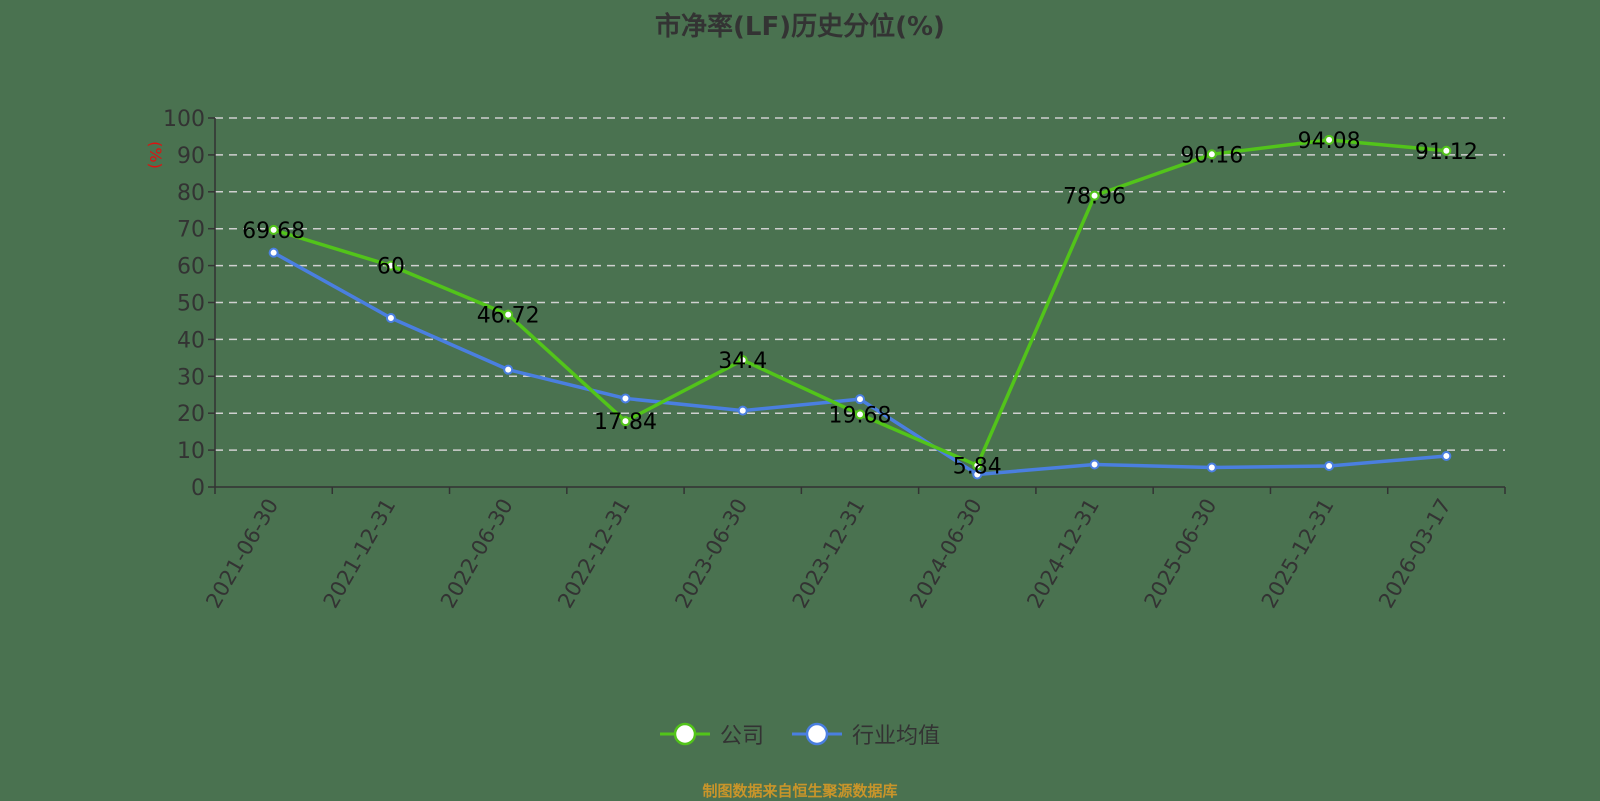 This screenshot has height=801, width=1600. Describe the element at coordinates (191, 230) in the screenshot. I see `y-tick-label: 70` at that location.